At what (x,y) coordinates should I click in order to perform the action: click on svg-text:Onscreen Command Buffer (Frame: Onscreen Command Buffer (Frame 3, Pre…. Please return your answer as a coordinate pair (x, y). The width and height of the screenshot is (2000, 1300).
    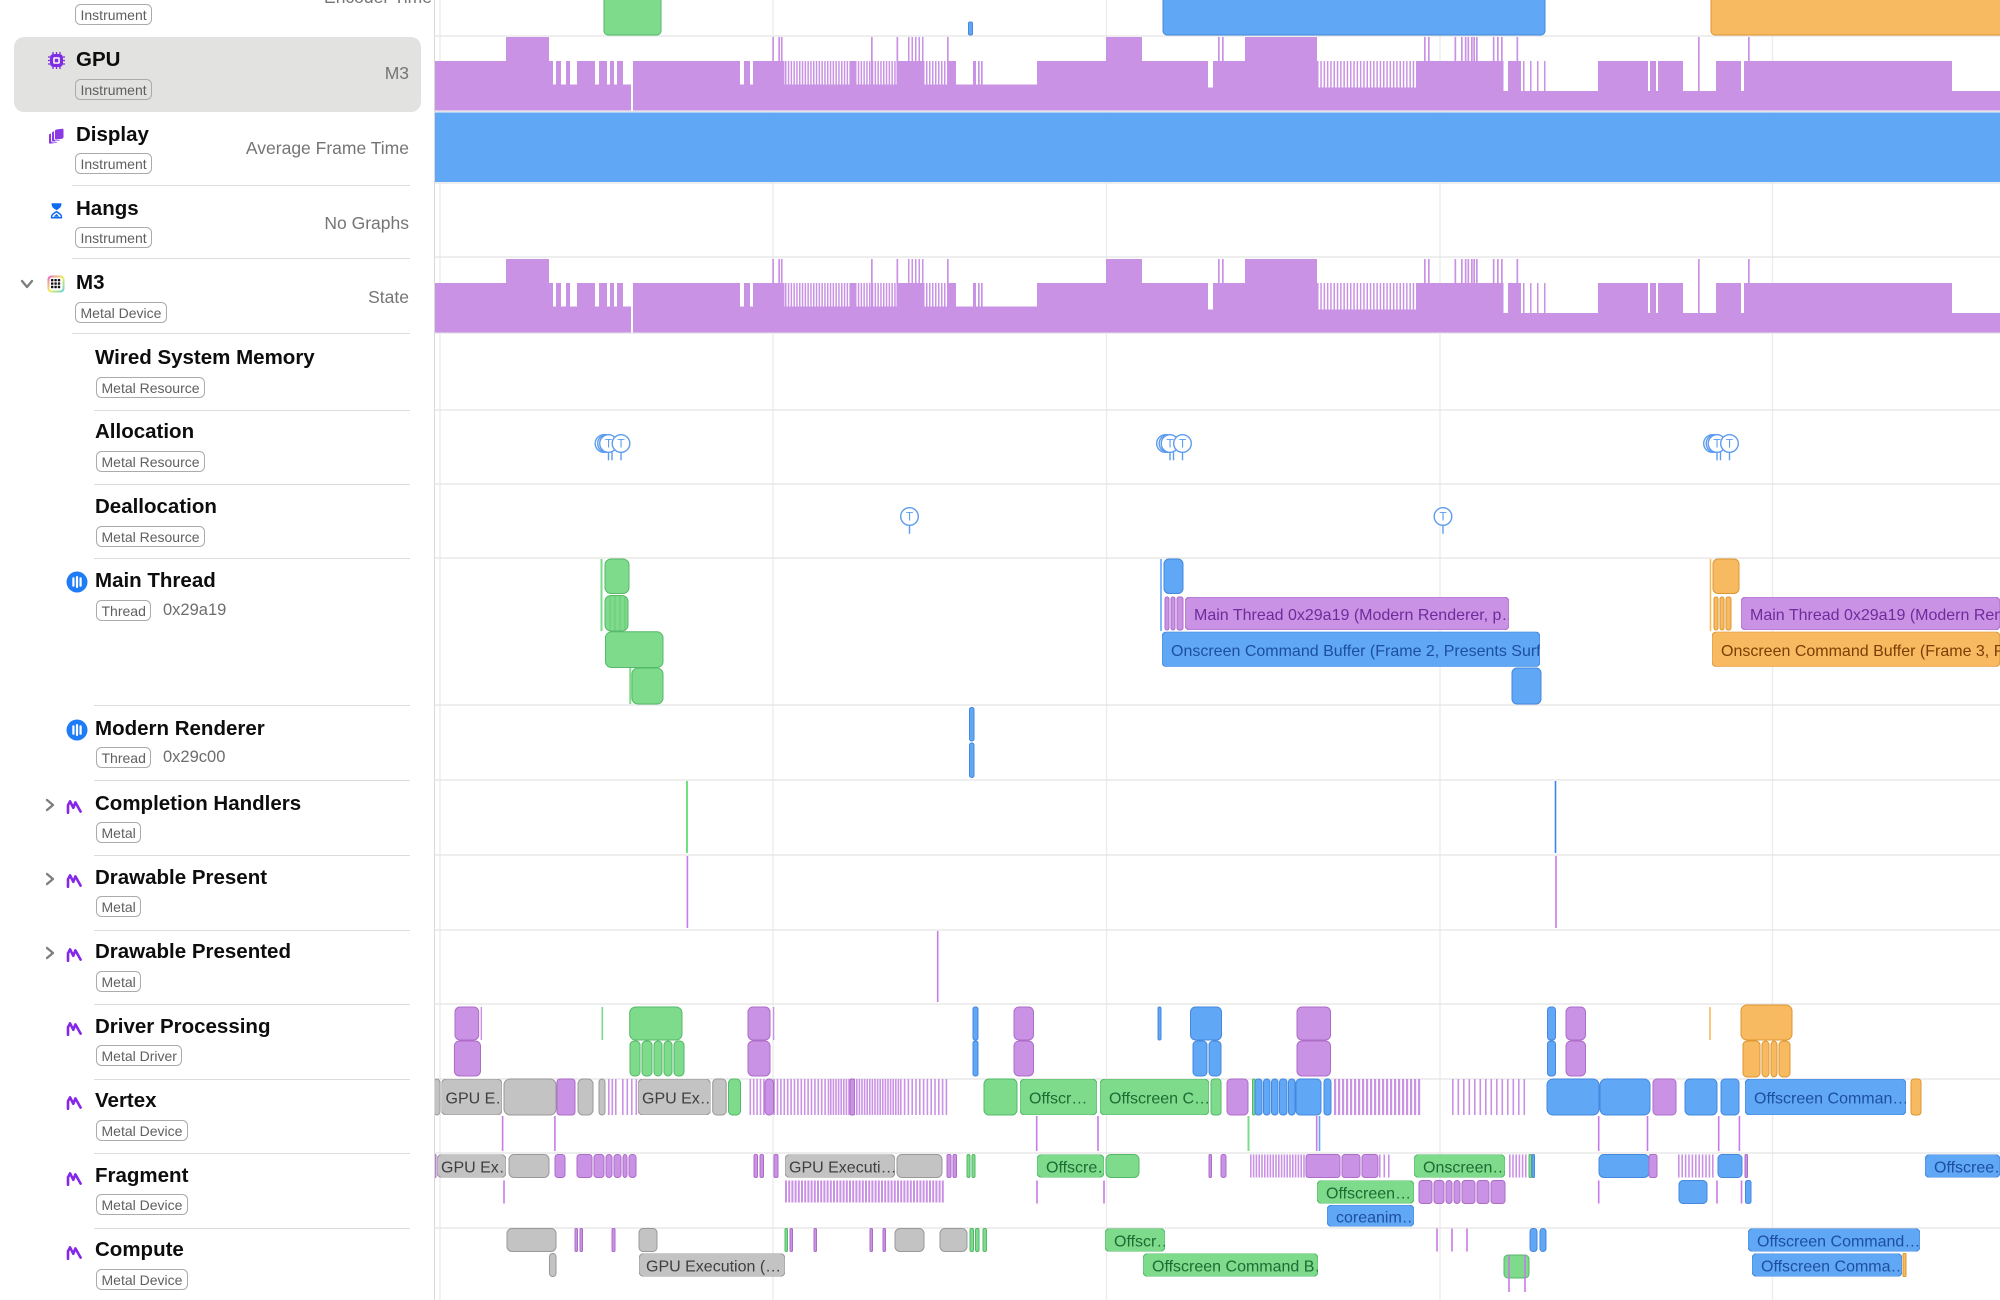
    Looking at the image, I should click on (1860, 651).